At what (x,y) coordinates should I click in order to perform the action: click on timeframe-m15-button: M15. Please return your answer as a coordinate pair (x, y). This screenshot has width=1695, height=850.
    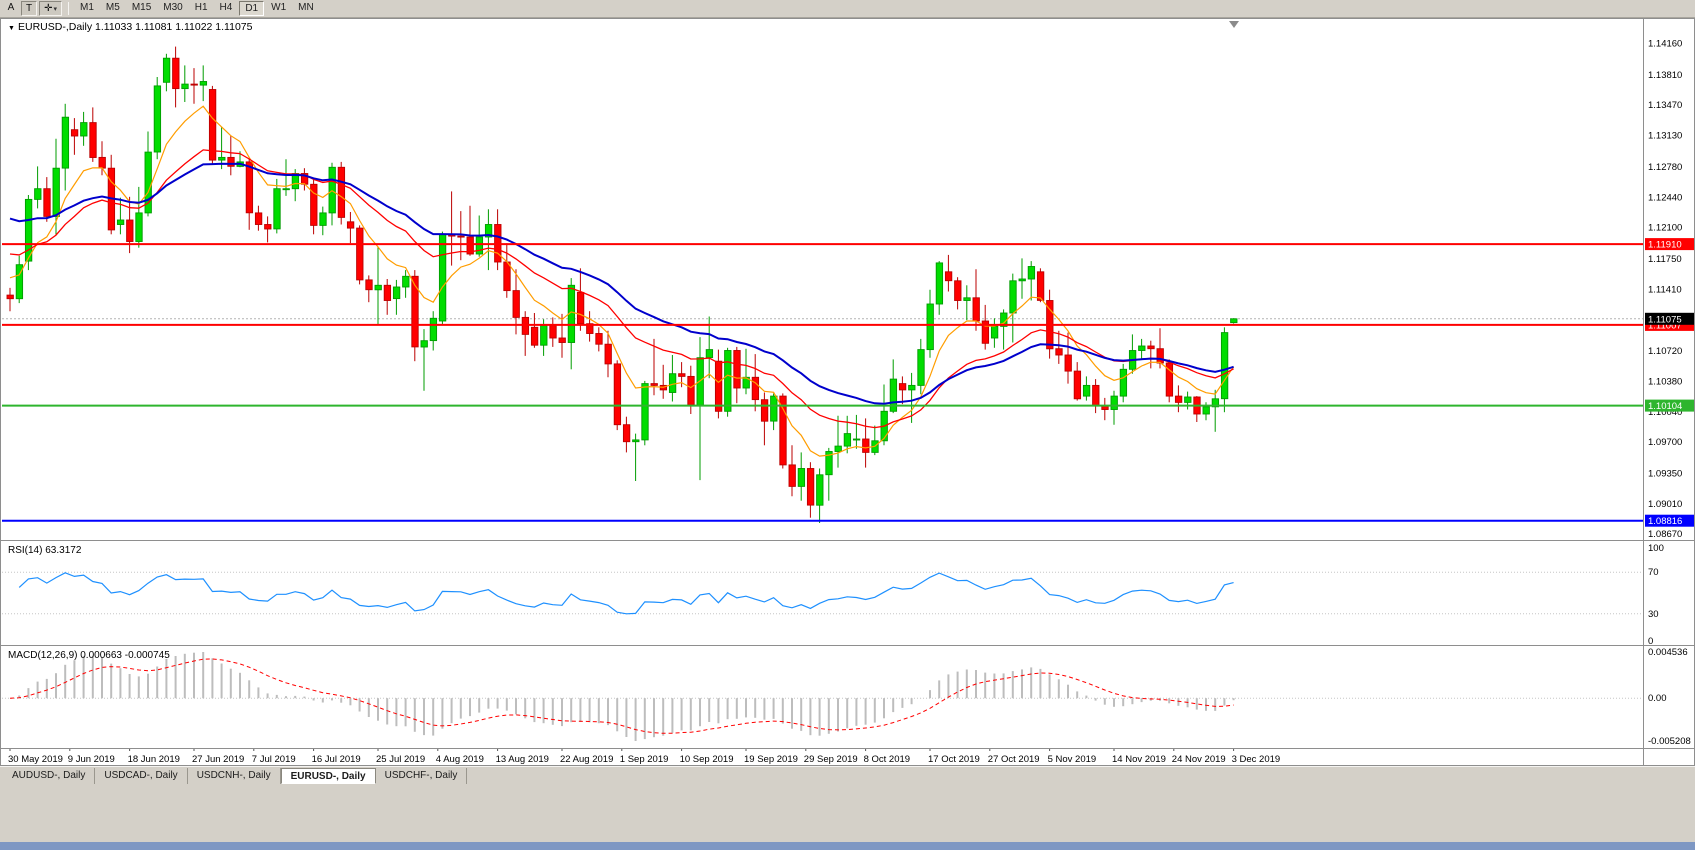
    Looking at the image, I should click on (141, 7).